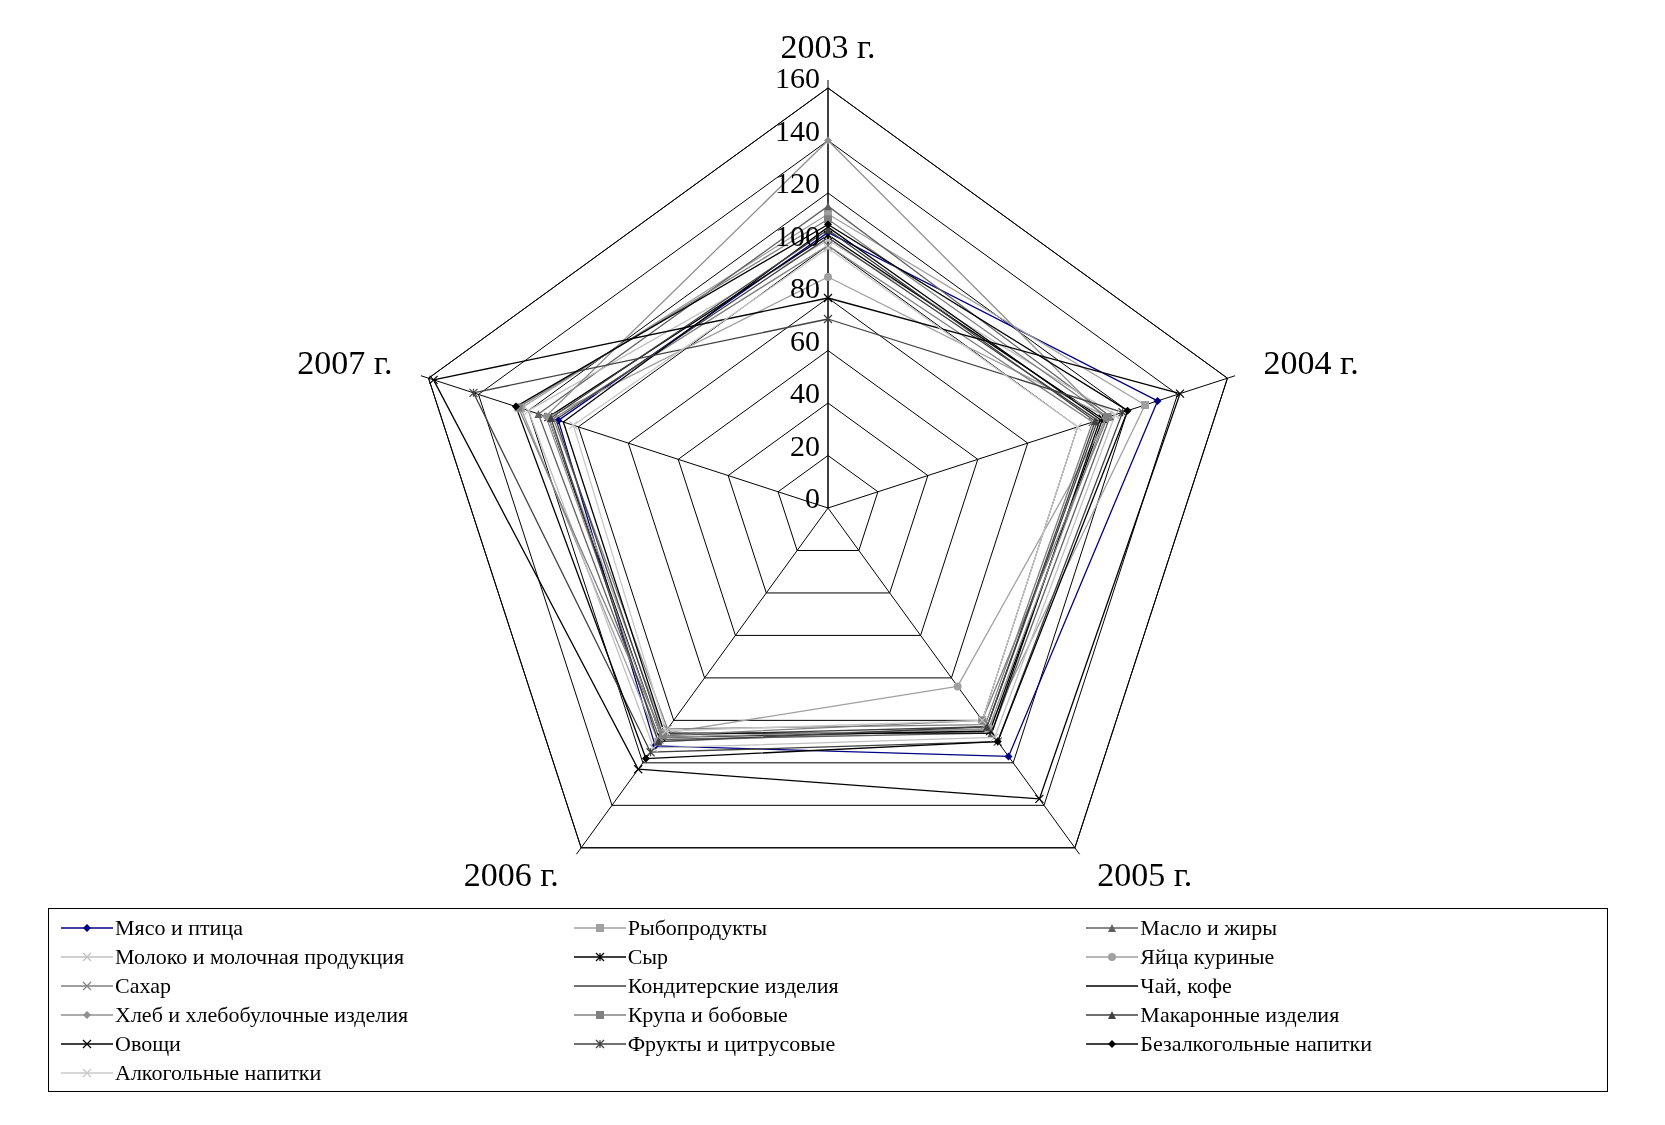  Describe the element at coordinates (797, 182) in the screenshot. I see `y-tick-label: 120` at that location.